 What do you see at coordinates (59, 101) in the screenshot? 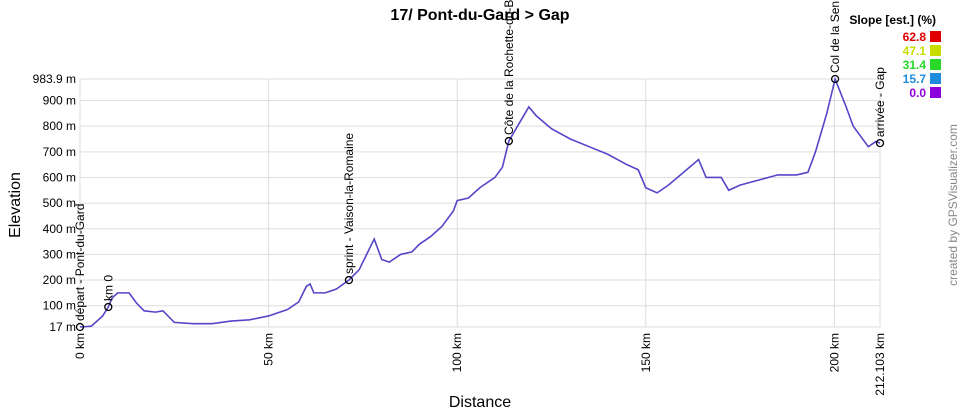
I see `y-tick-label: 900 m` at bounding box center [59, 101].